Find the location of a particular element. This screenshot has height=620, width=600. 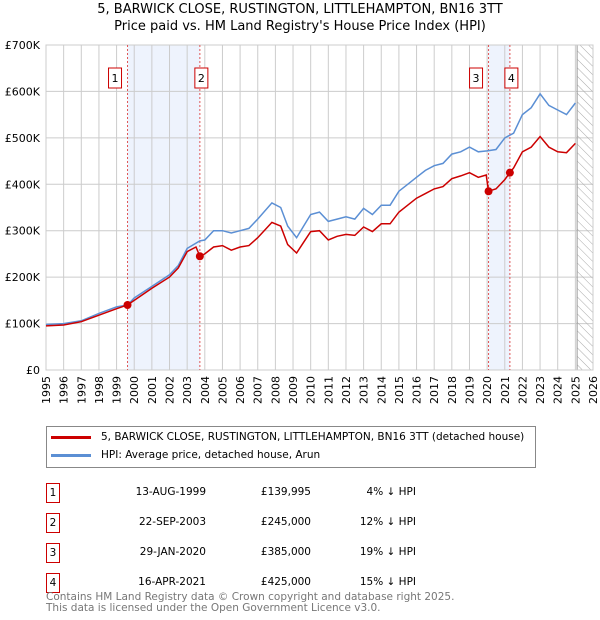

sale-label-3: 3 is located at coordinates (476, 78).